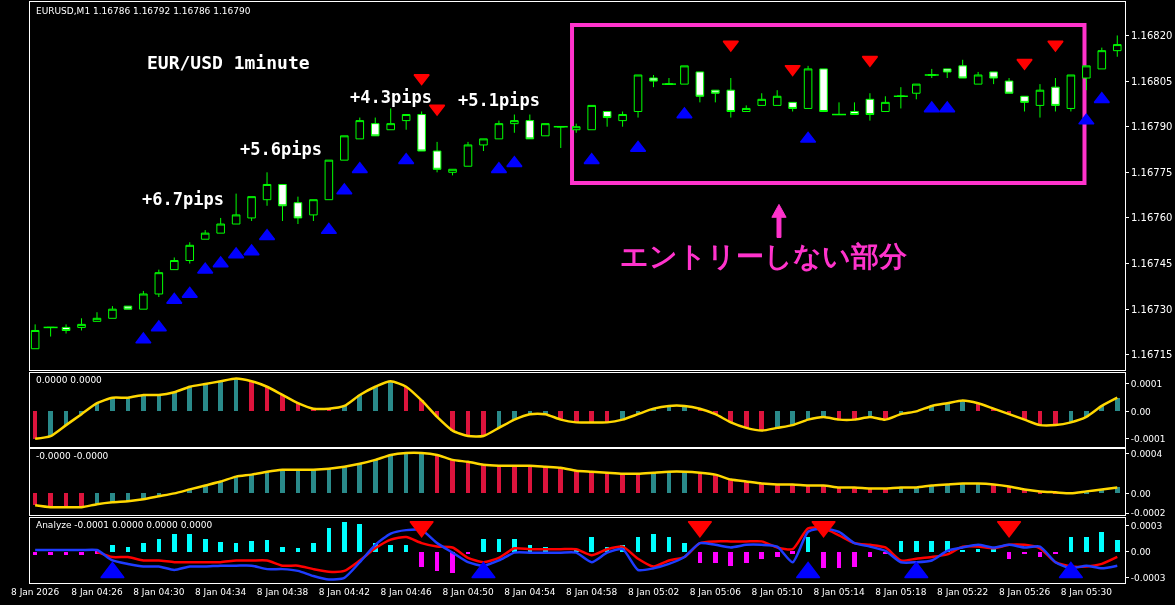  I want to click on x-tick-label: 8 Jan 04:38, so click(282, 591).